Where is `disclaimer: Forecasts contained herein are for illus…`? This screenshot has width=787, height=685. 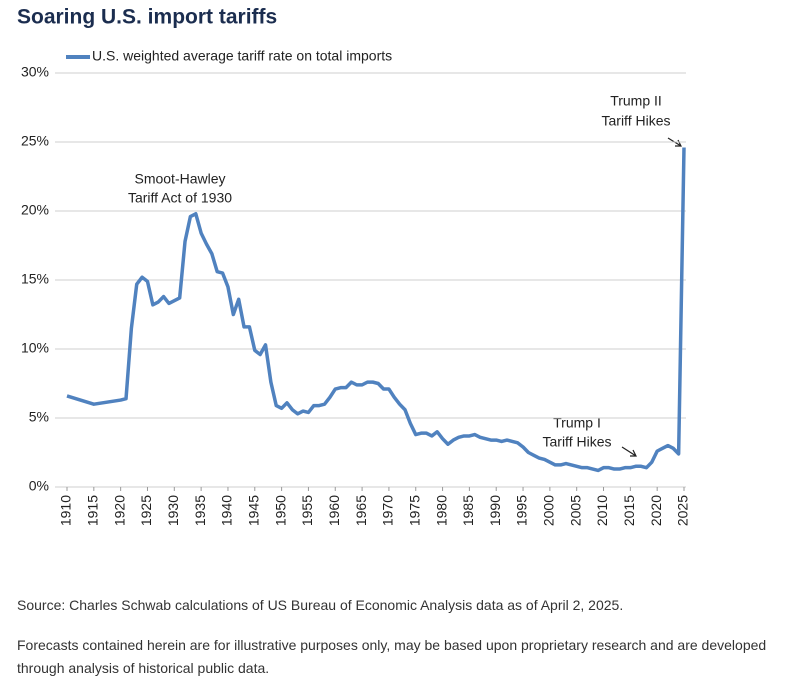
disclaimer: Forecasts contained herein are for illus… is located at coordinates (392, 656).